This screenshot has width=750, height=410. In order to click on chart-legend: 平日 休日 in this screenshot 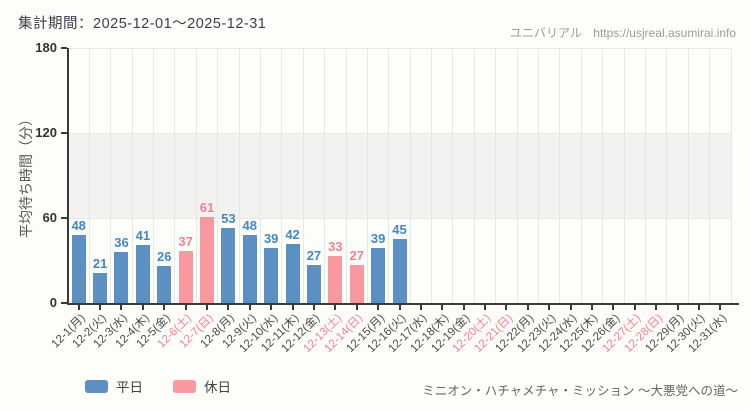, I will do `click(158, 386)`.